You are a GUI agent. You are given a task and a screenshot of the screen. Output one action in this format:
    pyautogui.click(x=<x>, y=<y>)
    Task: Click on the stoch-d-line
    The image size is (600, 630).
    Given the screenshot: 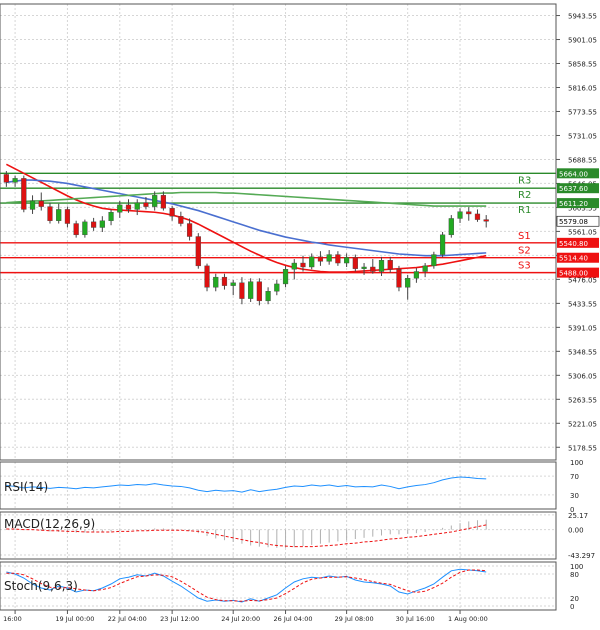 What is the action you would take?
    pyautogui.click(x=246, y=585)
    